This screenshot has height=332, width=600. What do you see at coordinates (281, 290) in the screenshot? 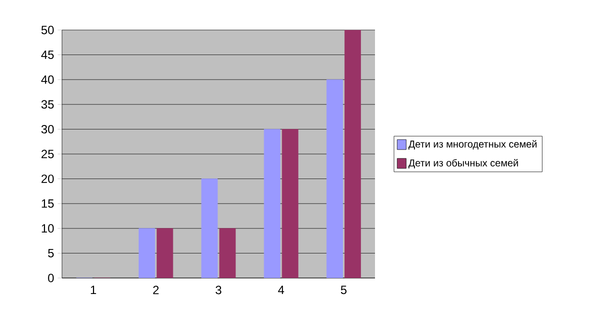
I see `x-tick-label: 4` at bounding box center [281, 290].